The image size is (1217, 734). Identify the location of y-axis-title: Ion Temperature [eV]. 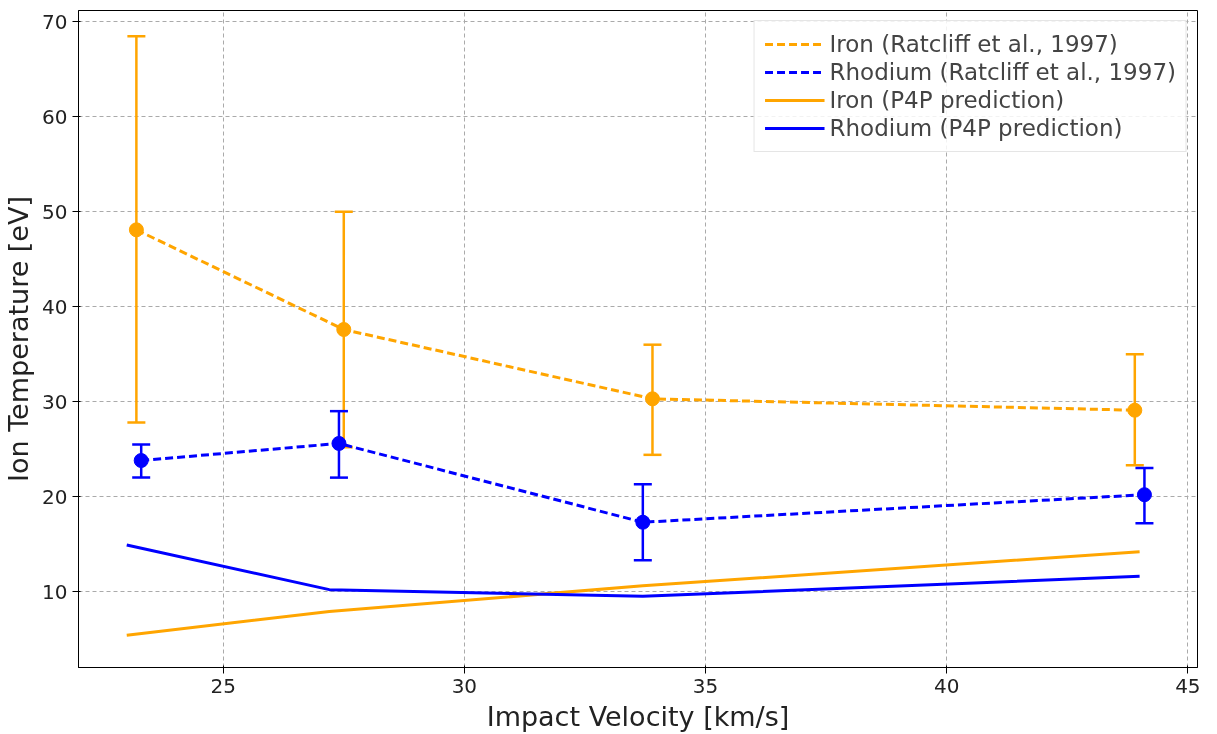
(19, 339).